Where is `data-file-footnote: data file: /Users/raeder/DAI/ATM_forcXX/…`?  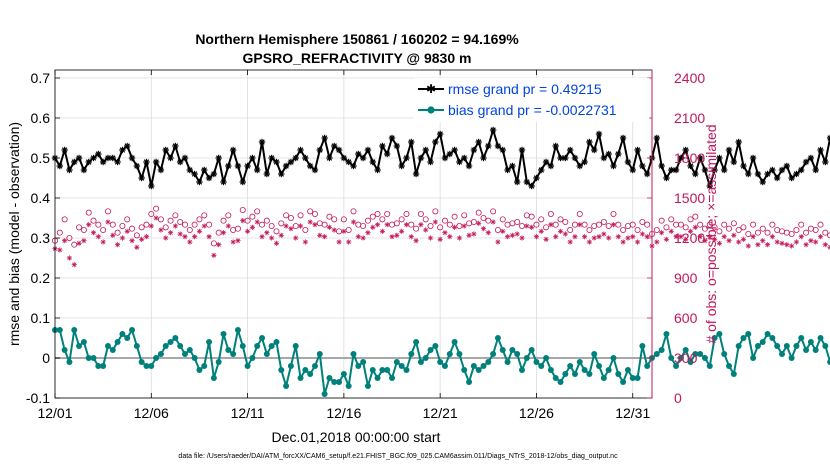
data-file-footnote: data file: /Users/raeder/DAI/ATM_forcXX/… is located at coordinates (398, 456).